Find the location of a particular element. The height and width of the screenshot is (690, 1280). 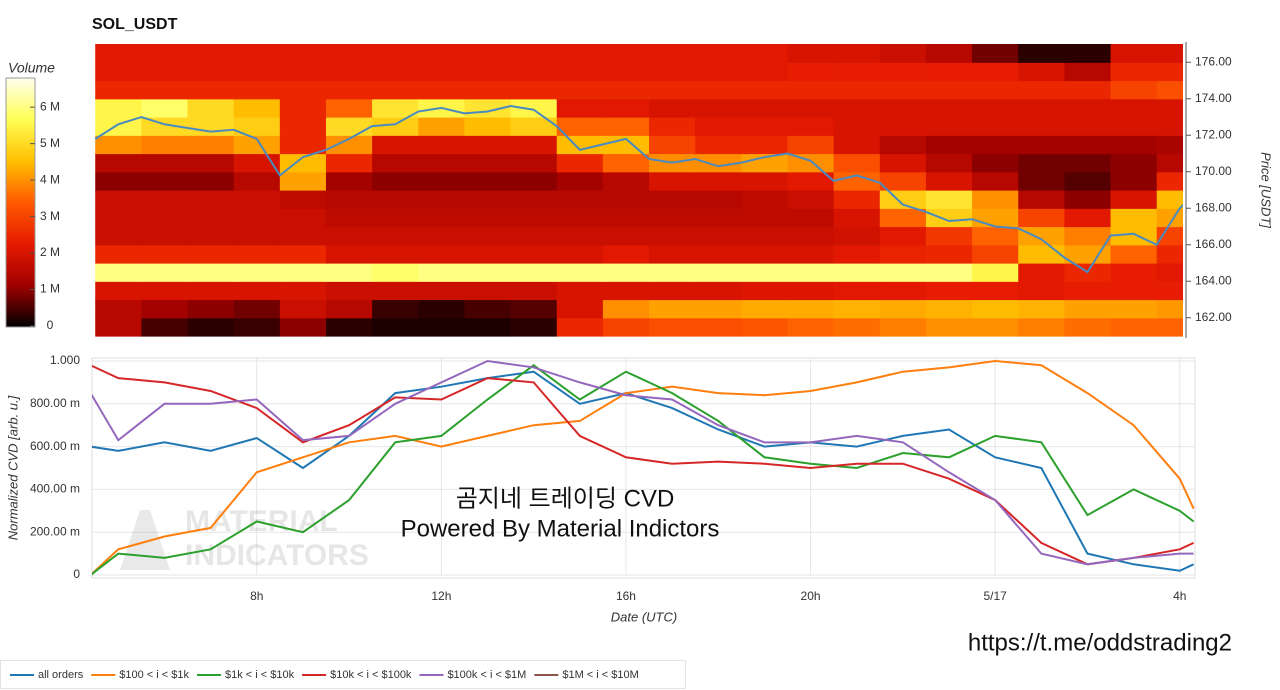

y-tick-label: 1.000 is located at coordinates (65, 360).